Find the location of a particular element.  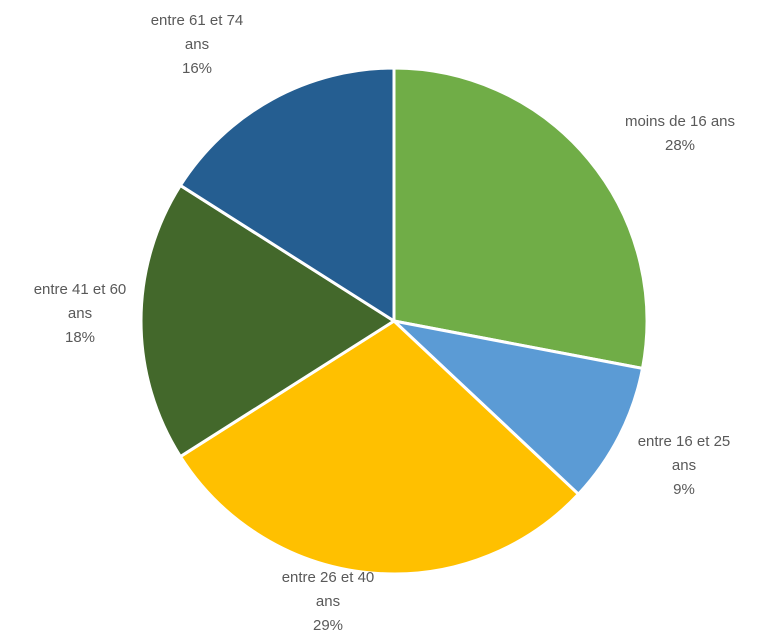

slice-label-1: moins de 16 ans 28% is located at coordinates (680, 133).